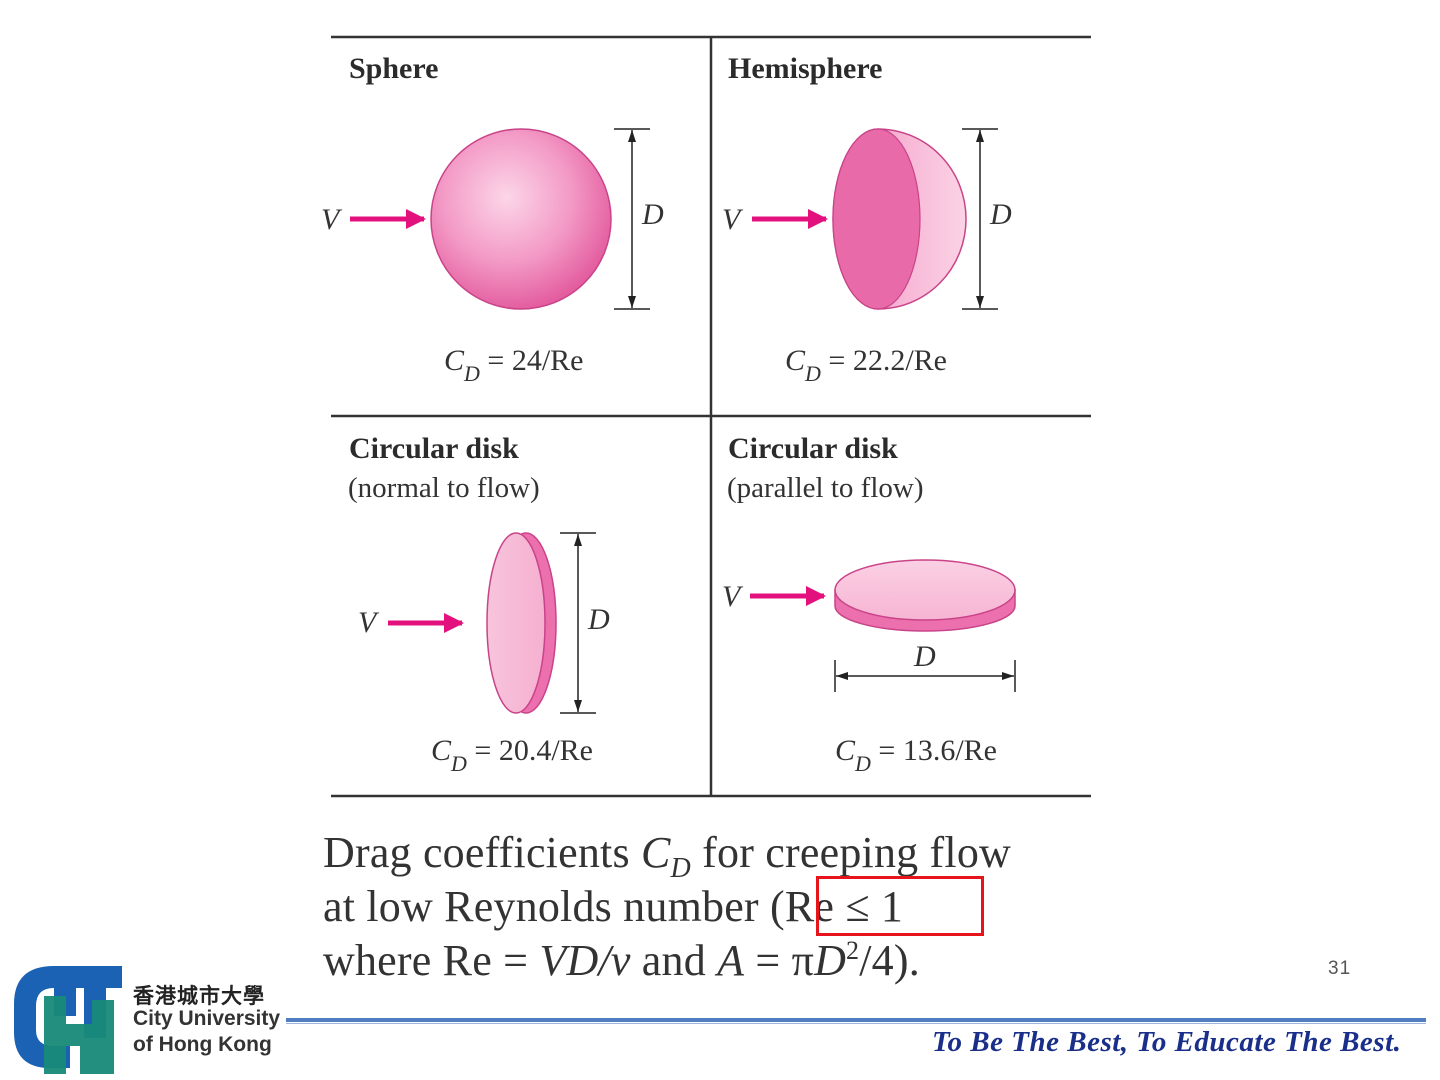  What do you see at coordinates (850, 852) in the screenshot?
I see `caption-text: for creeping flow` at bounding box center [850, 852].